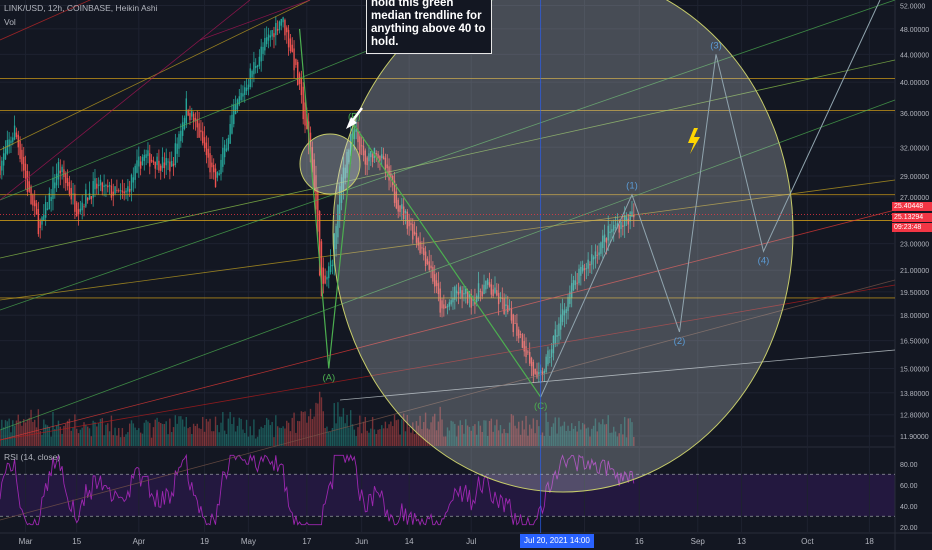 The height and width of the screenshot is (550, 932). Describe the element at coordinates (912, 206) in the screenshot. I see `price-tag-open: 25.40448` at that location.